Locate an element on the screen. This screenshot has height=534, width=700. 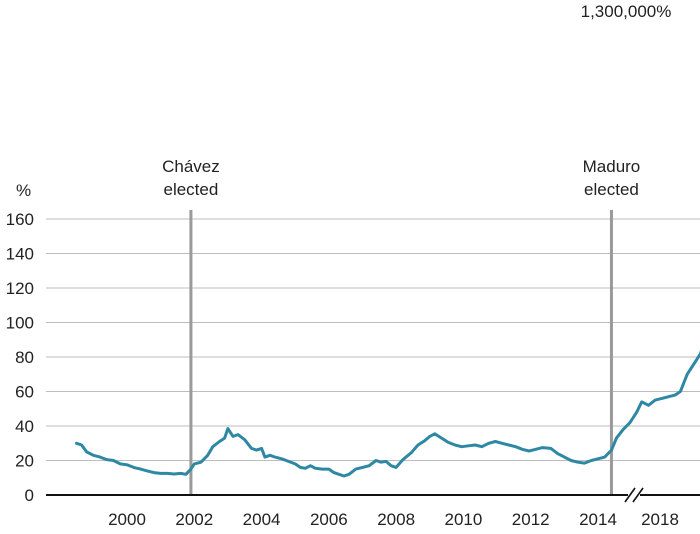
x-tick-label: 2014 is located at coordinates (598, 519).